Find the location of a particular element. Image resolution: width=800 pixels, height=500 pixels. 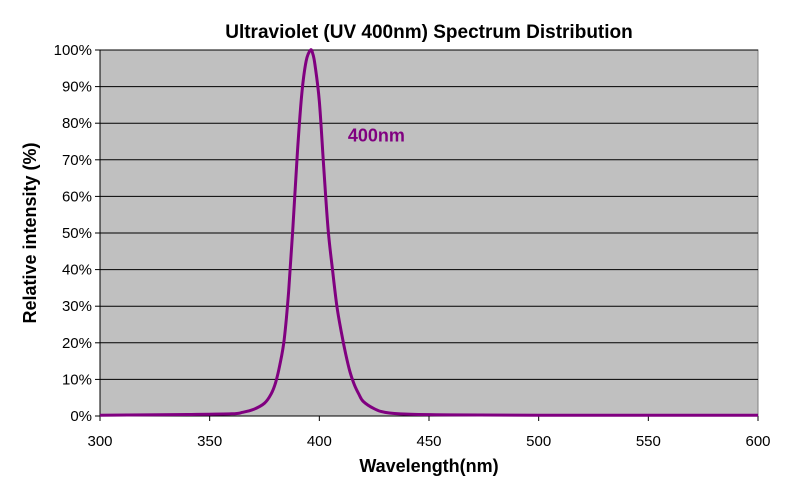

y-axis-title: Relative intensity (%) is located at coordinates (30, 232).